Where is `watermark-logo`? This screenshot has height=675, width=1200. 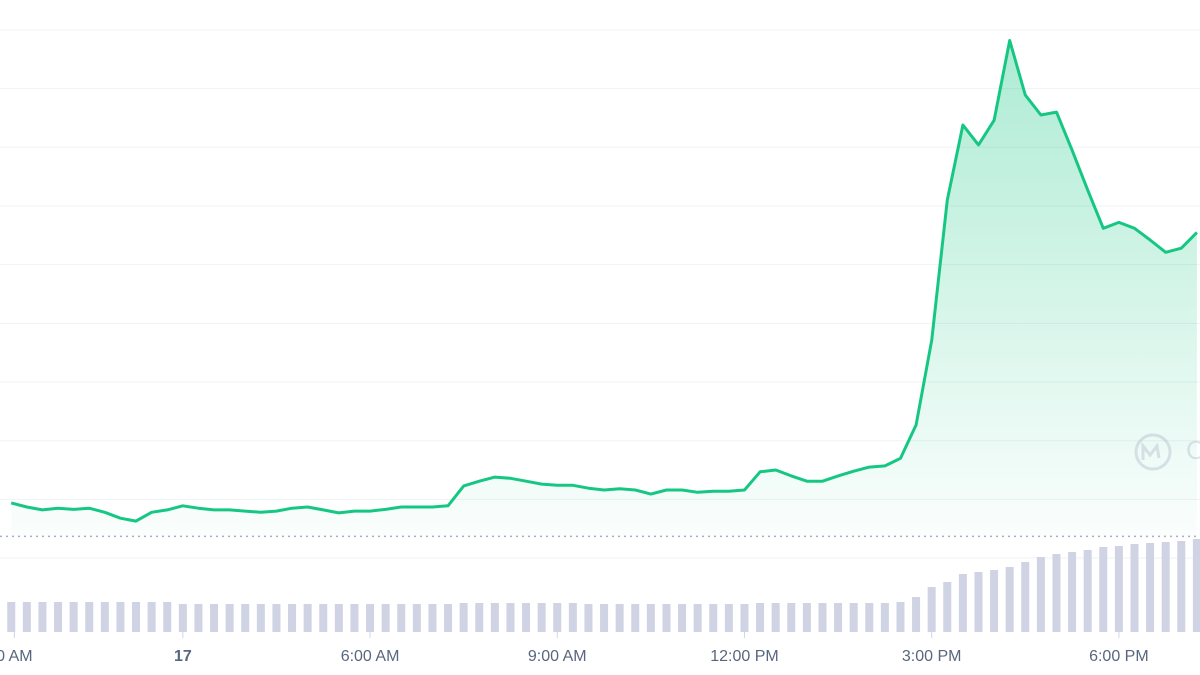 watermark-logo is located at coordinates (1153, 452).